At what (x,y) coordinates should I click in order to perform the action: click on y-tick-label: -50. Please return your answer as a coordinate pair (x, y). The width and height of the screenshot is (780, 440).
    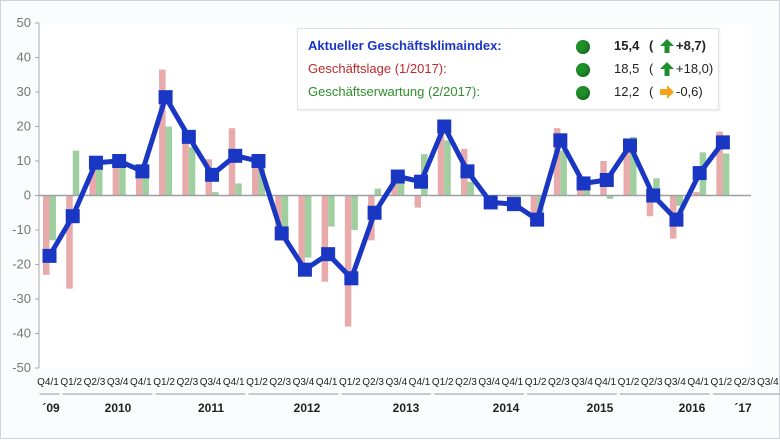
    Looking at the image, I should click on (21, 367).